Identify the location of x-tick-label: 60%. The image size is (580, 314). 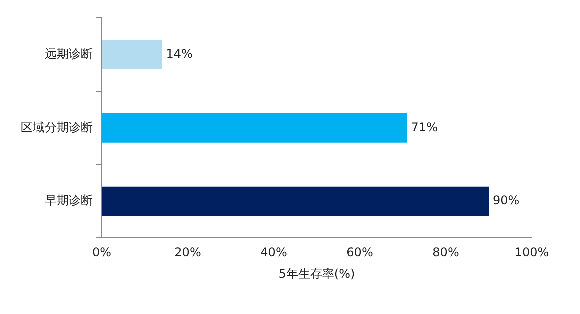
(360, 253).